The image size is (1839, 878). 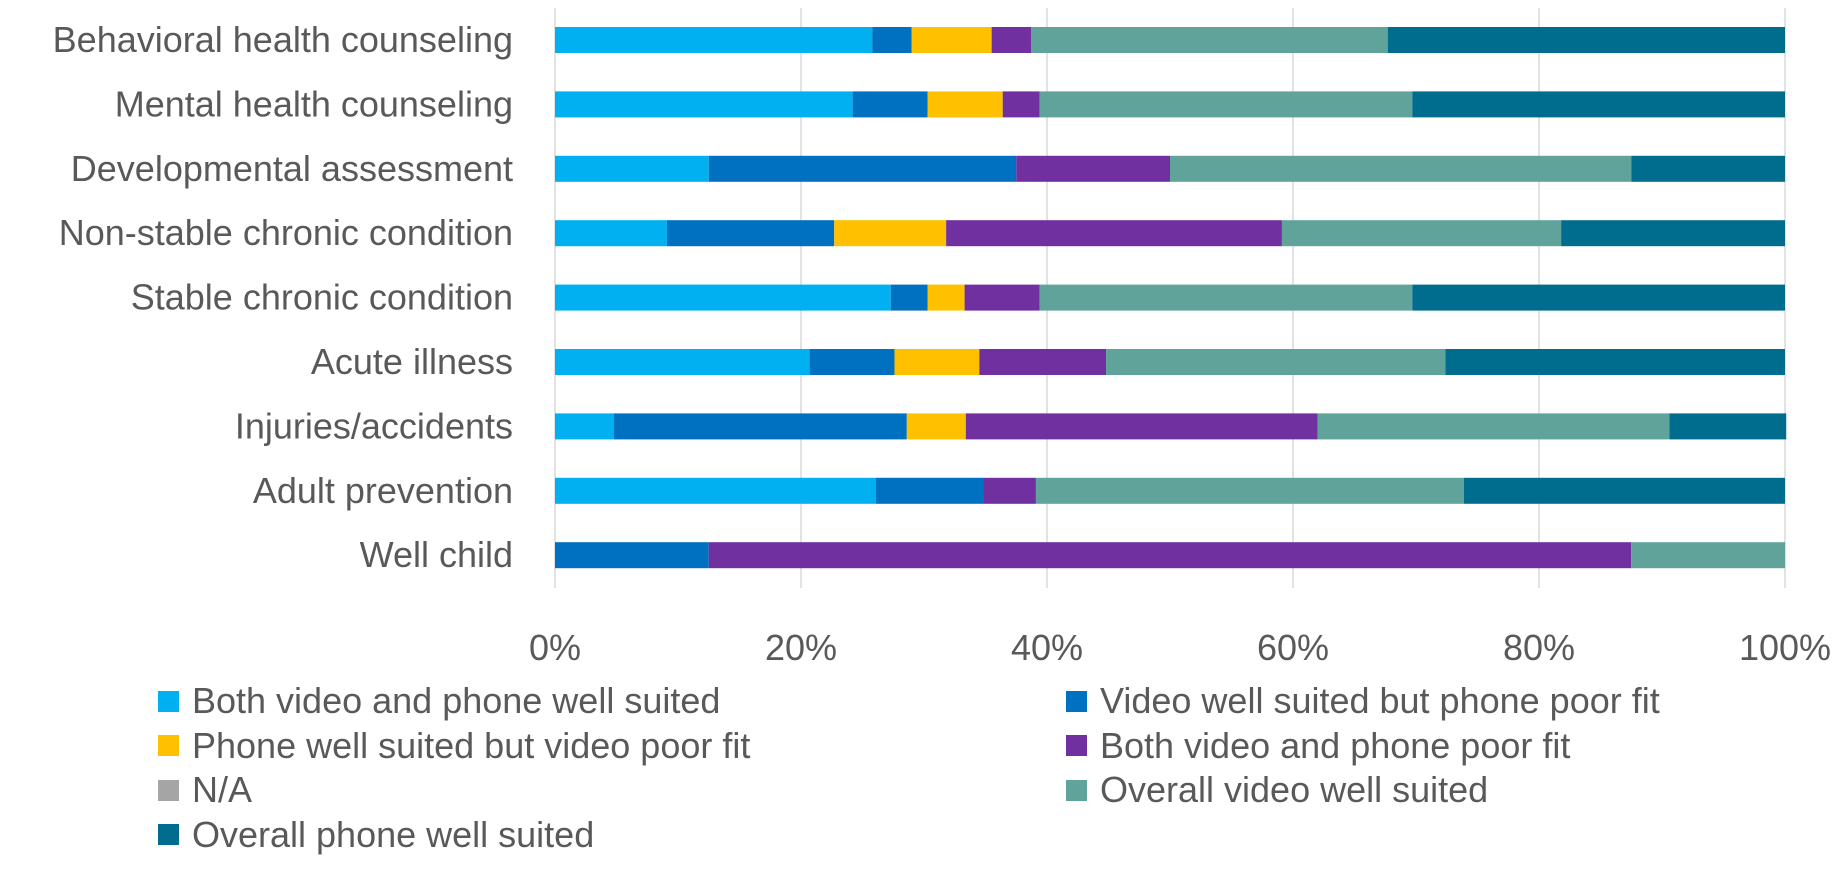 I want to click on bar-stable-chronic-condition-both-video-and-phone-well-suited, so click(x=723, y=297).